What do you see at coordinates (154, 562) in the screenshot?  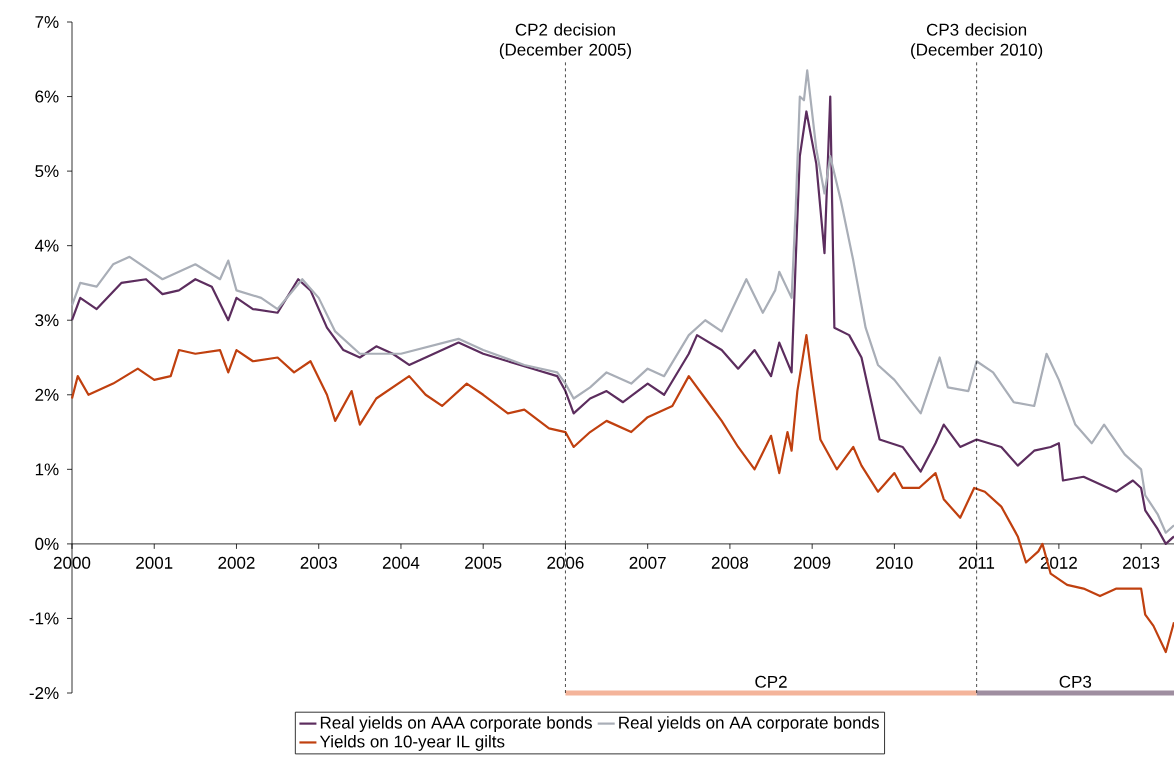 I see `x-tick-label: 2001` at bounding box center [154, 562].